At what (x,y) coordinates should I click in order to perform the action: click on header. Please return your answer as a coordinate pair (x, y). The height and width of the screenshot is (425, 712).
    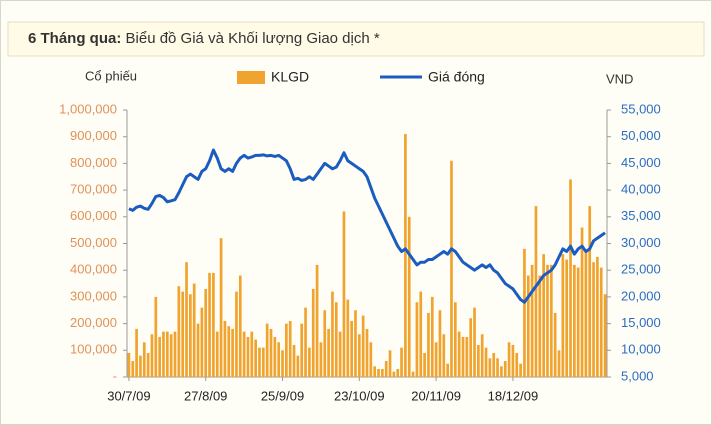
    Looking at the image, I should click on (356, 39).